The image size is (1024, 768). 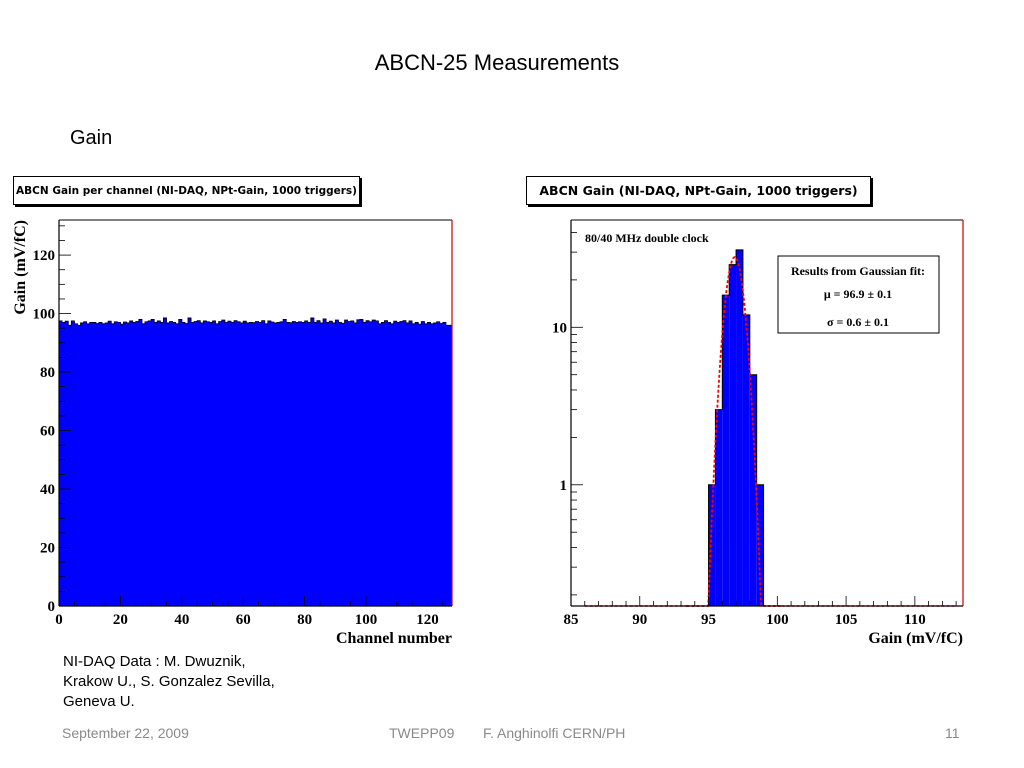 I want to click on y-tick-label: 10, so click(x=559, y=328).